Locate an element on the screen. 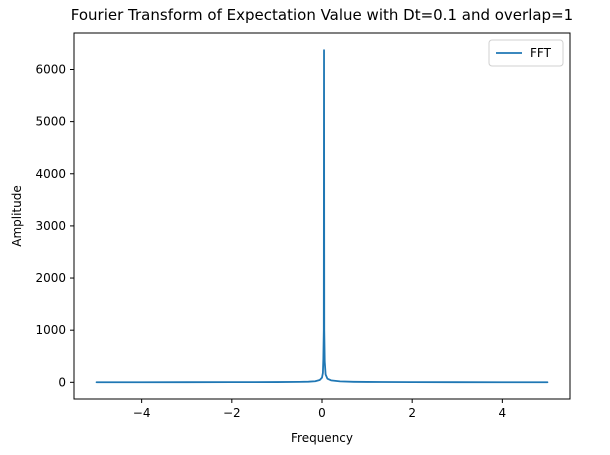  legend-box is located at coordinates (526, 53).